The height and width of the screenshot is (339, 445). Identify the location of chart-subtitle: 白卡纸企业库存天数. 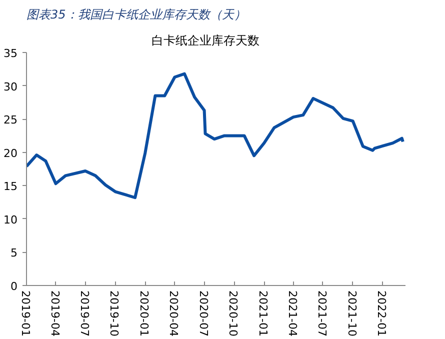
(206, 41).